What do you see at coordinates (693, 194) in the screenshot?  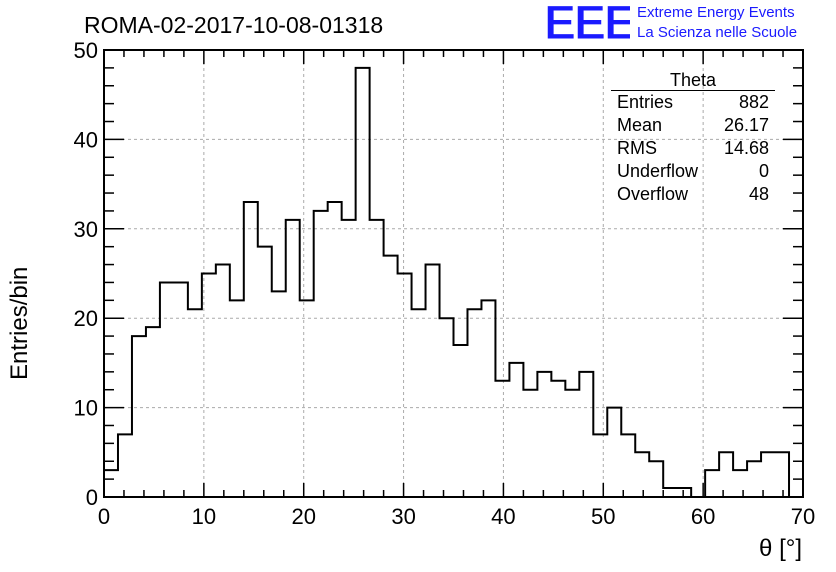 I see `stats-row-overflow: Overflow 48` at bounding box center [693, 194].